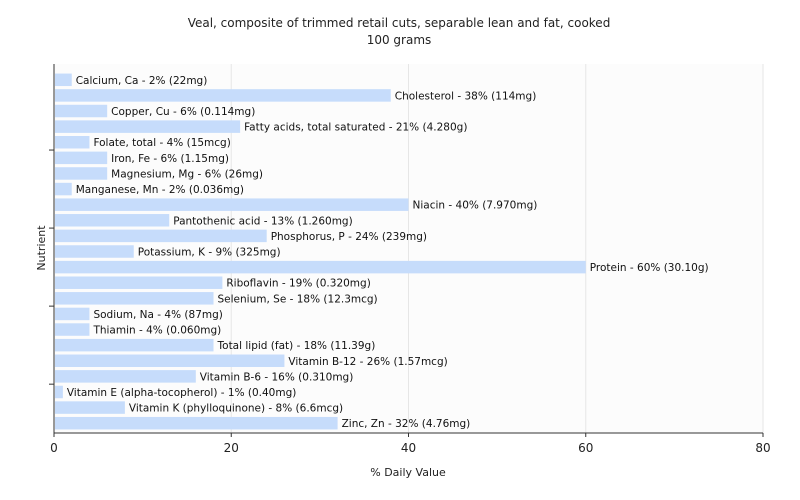 This screenshot has width=800, height=500. Describe the element at coordinates (41, 248) in the screenshot. I see `y-axis-title: Nutrient` at that location.